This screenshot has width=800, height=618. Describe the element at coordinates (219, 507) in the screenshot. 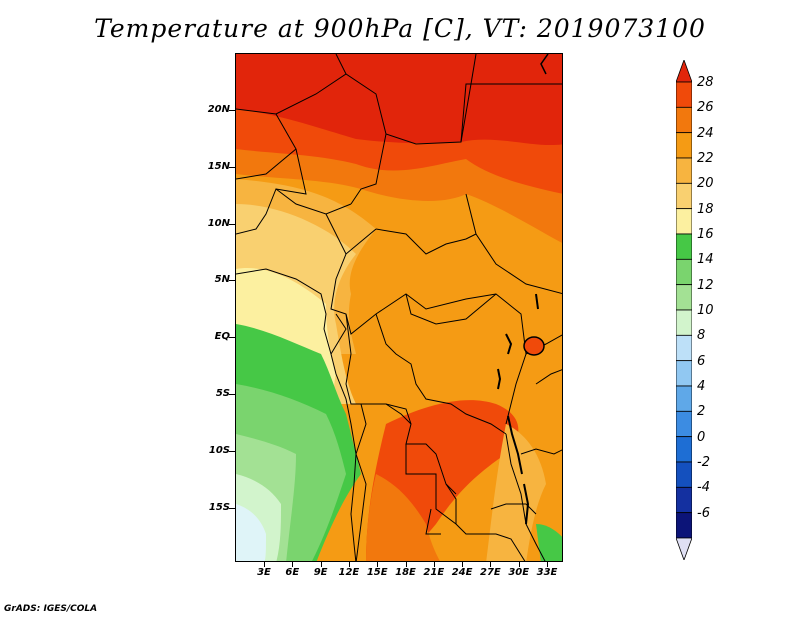

I see `latitude-tick-label: 15S` at that location.